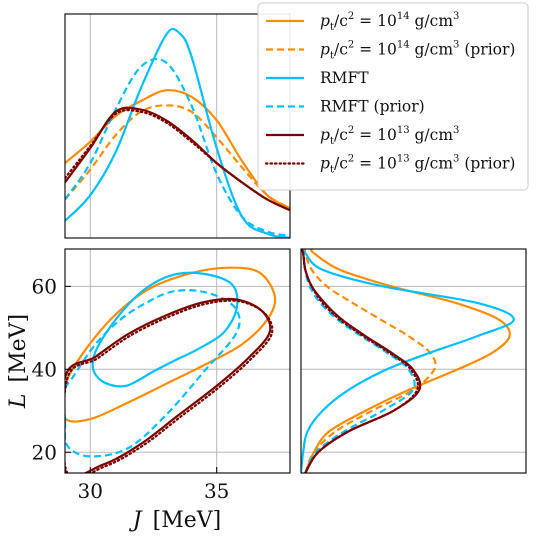  I want to click on contour-pt13, so click(168, 385).